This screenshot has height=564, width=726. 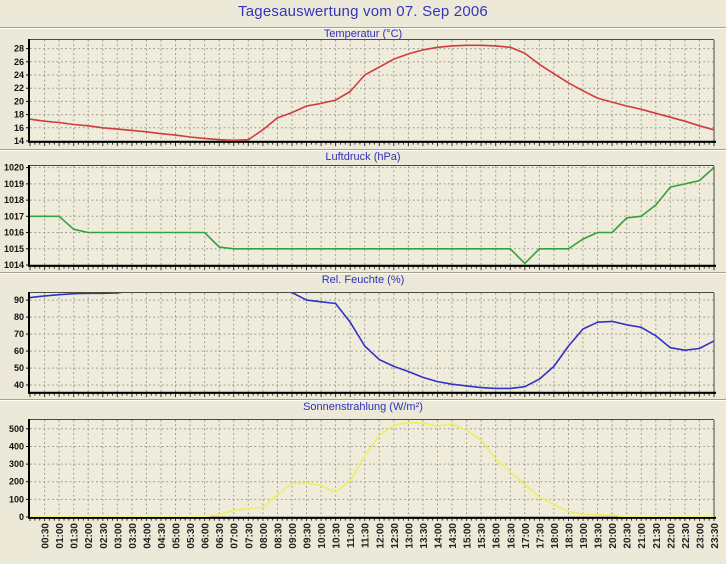 I want to click on y-tick-label: 1018, so click(x=14, y=200).